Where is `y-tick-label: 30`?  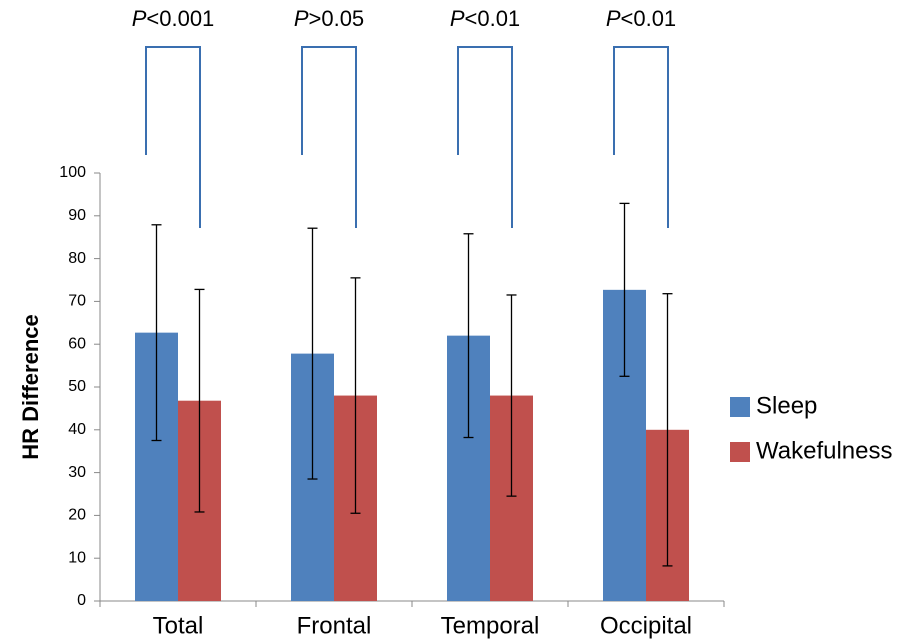
y-tick-label: 30 is located at coordinates (77, 472).